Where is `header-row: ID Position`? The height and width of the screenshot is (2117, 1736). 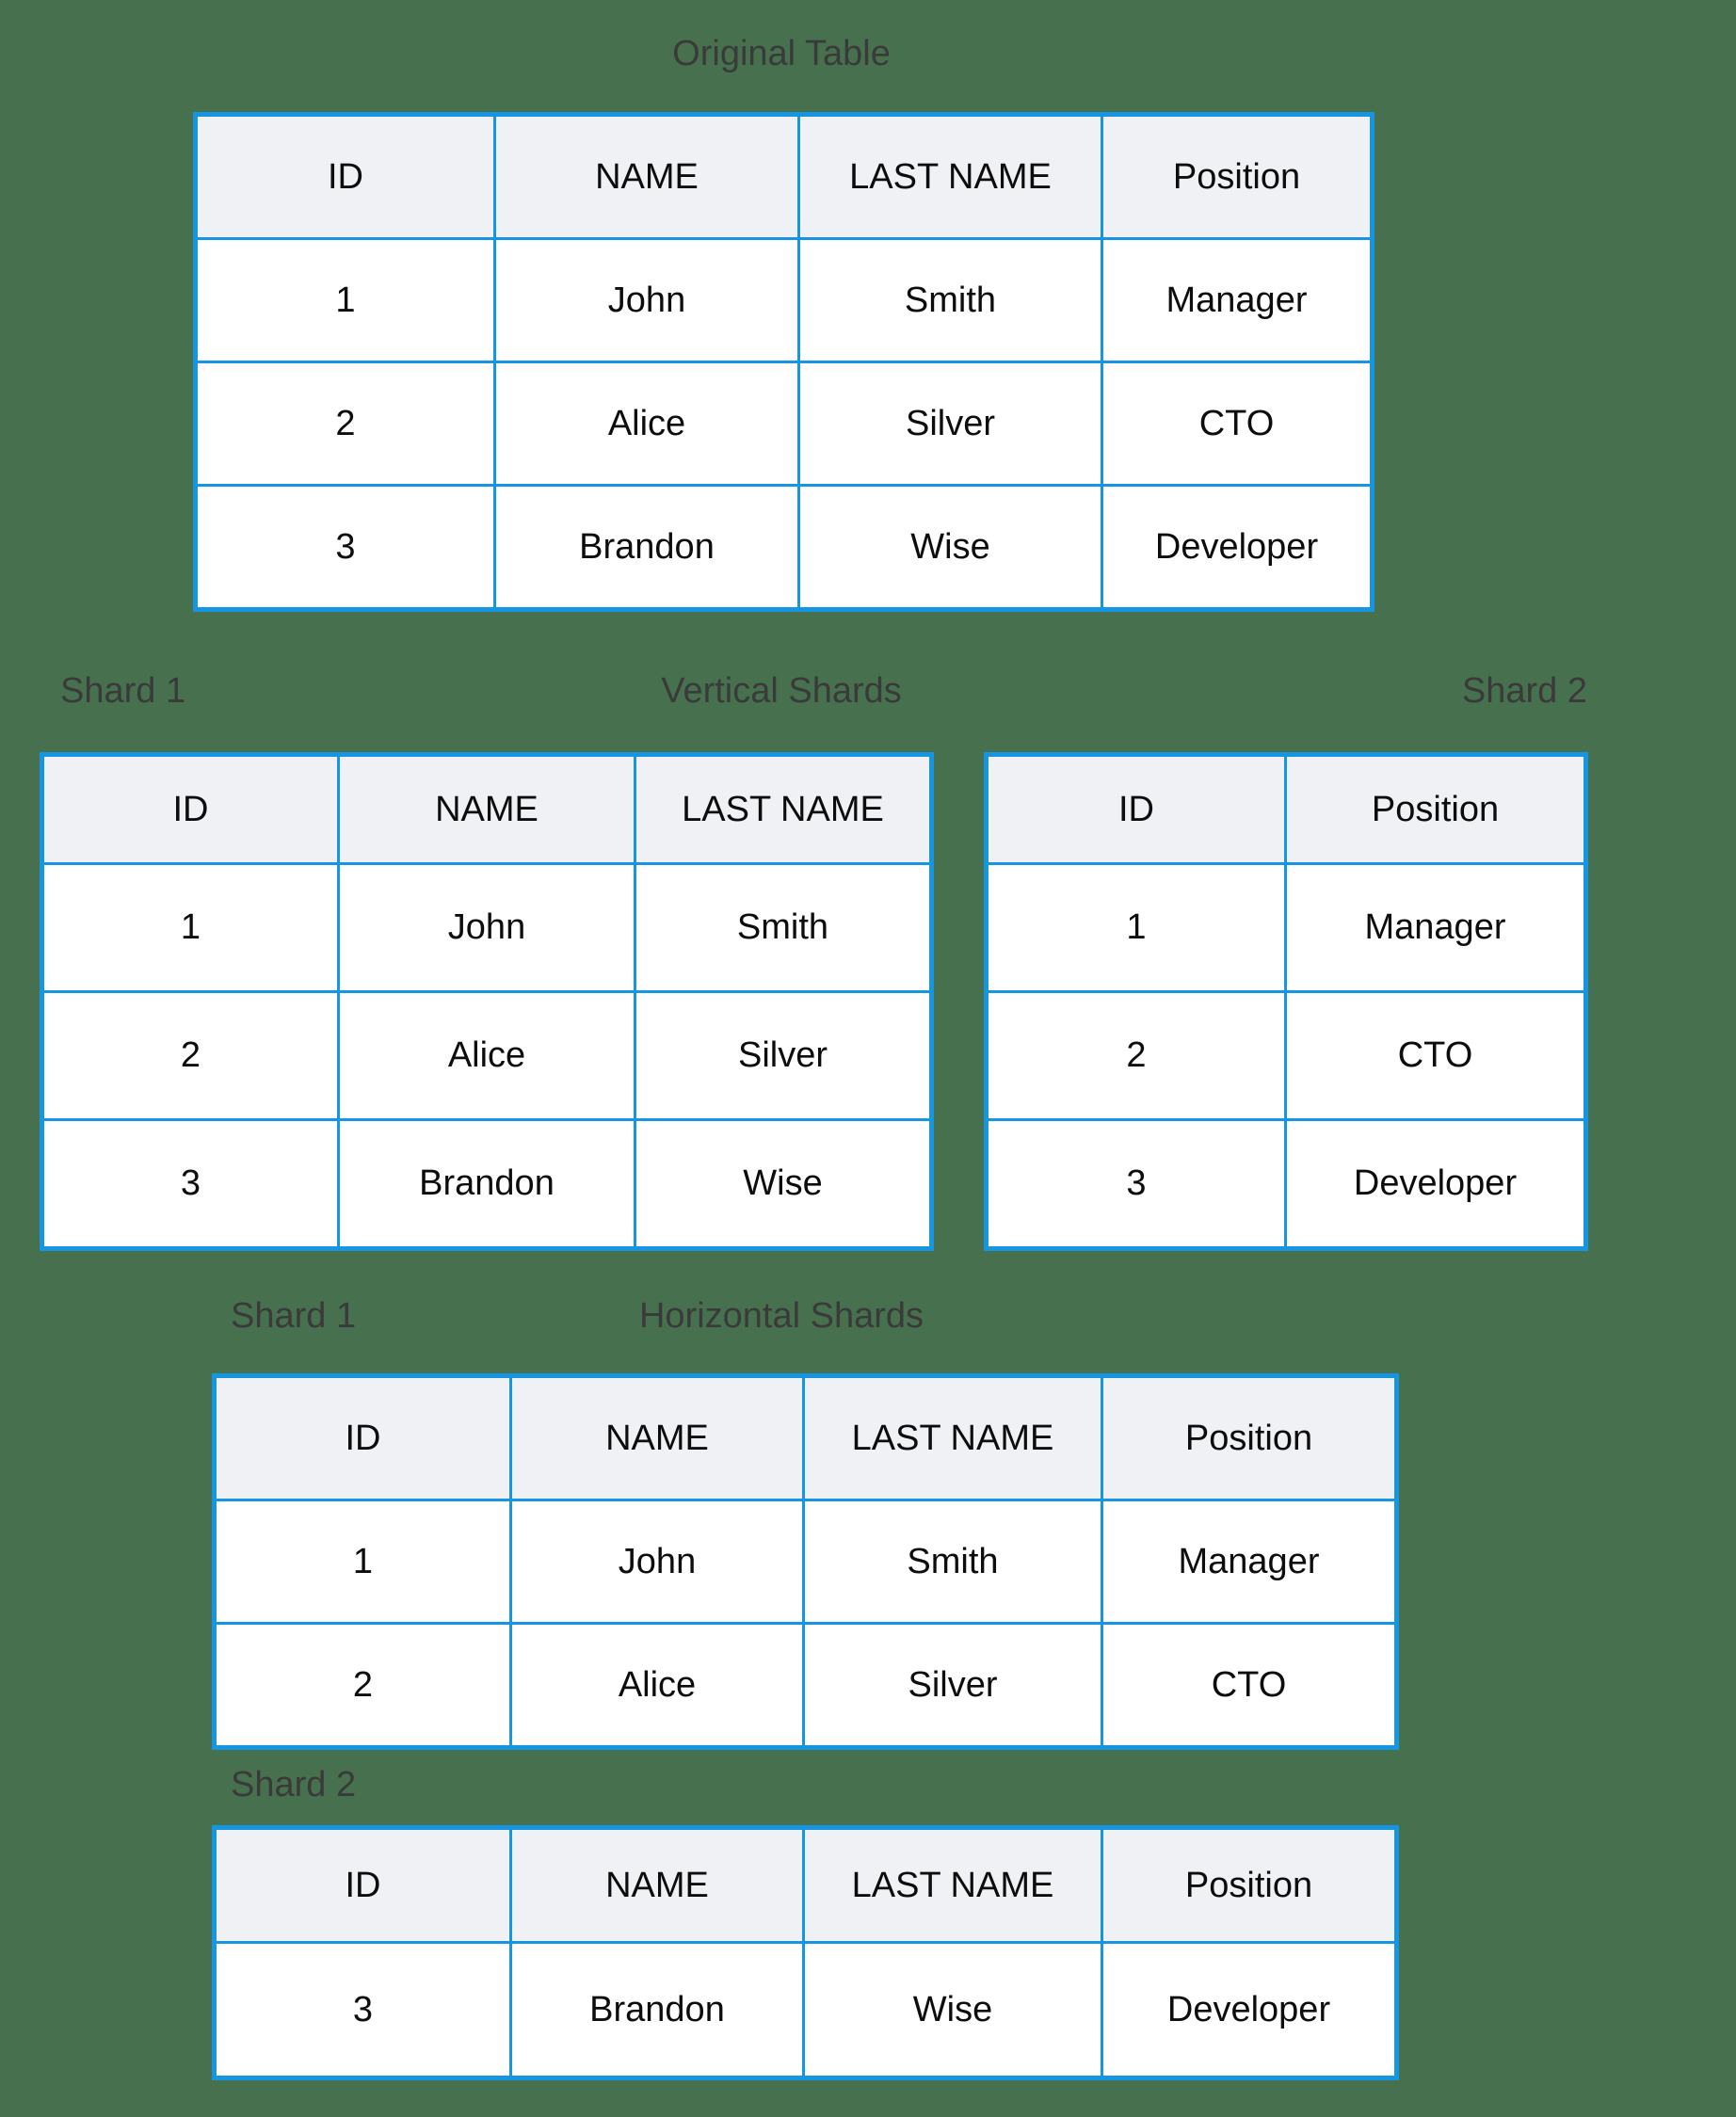
header-row: ID Position is located at coordinates (1286, 809).